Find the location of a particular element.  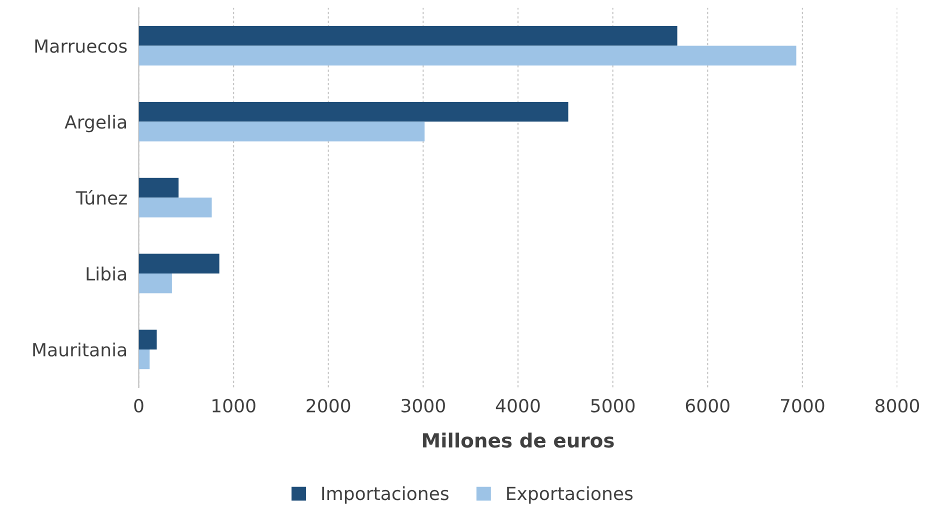

x-tick-label: 6000 is located at coordinates (708, 405).